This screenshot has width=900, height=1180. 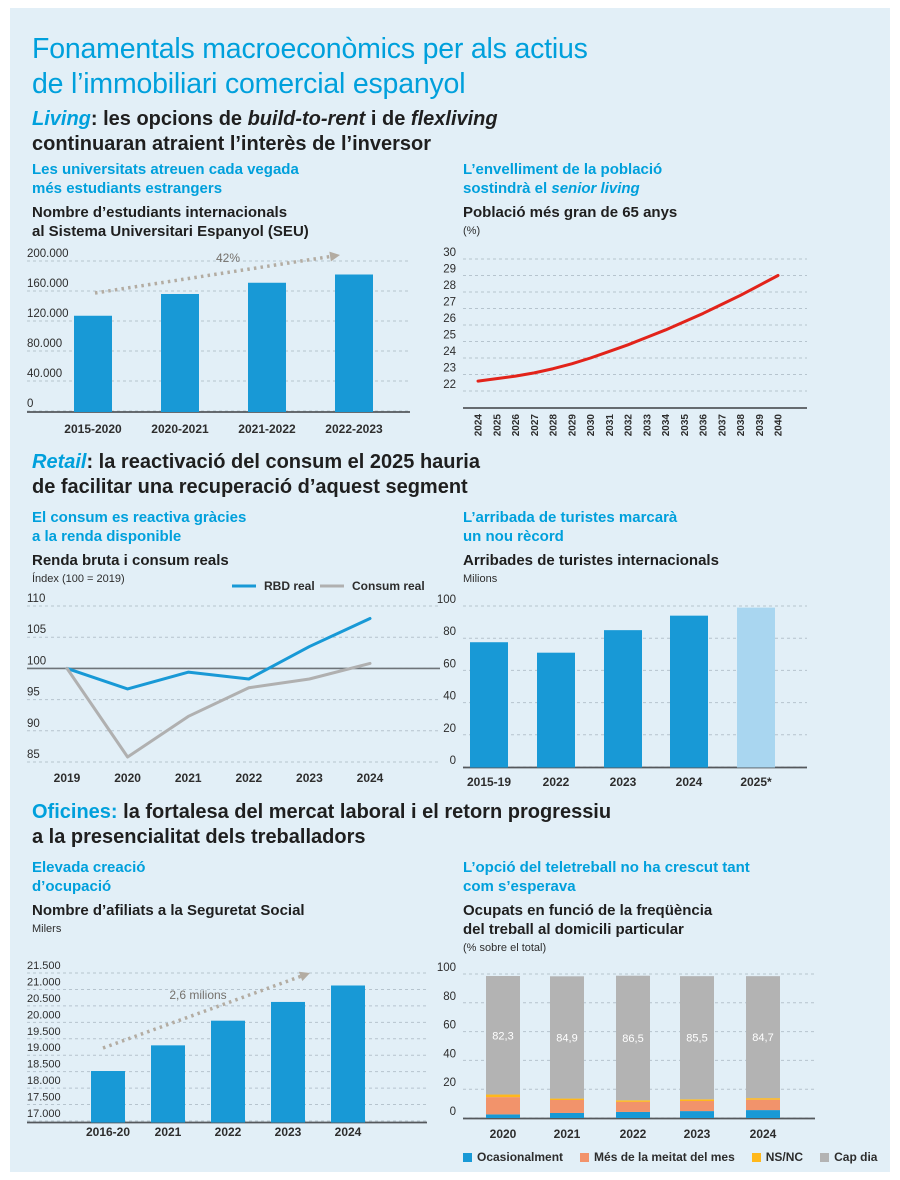 I want to click on heading-fragment: build-to-rent, so click(x=306, y=119).